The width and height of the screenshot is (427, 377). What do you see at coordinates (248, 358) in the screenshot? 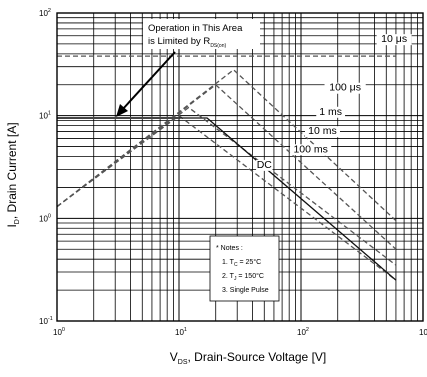
I see `x-axis-title: VDS, Drain-Source Voltage [V]` at bounding box center [248, 358].